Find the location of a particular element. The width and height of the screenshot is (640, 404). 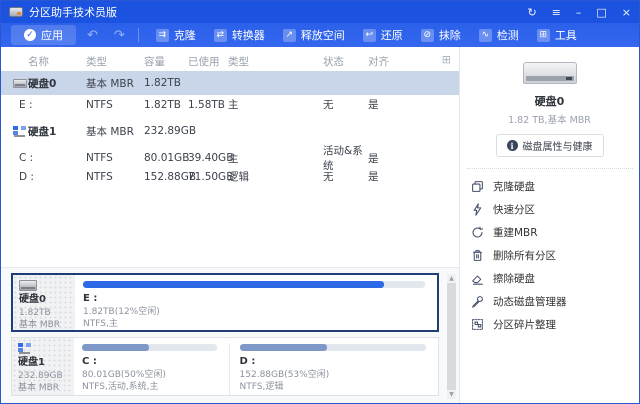

cell-name: 硬盘1 is located at coordinates (42, 131).